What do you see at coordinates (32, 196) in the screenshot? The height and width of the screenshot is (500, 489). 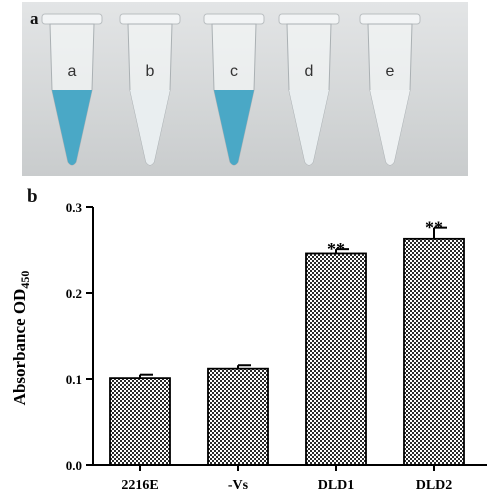 I see `panel-b-label: b` at bounding box center [32, 196].